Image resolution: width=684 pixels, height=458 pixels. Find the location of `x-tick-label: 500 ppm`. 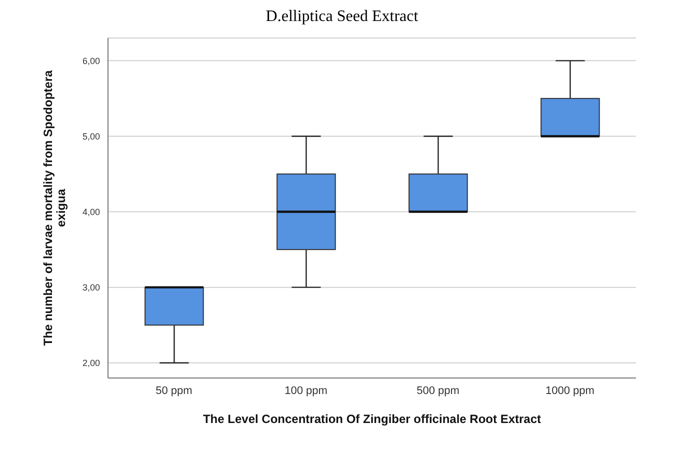

x-tick-label: 500 ppm is located at coordinates (438, 390).